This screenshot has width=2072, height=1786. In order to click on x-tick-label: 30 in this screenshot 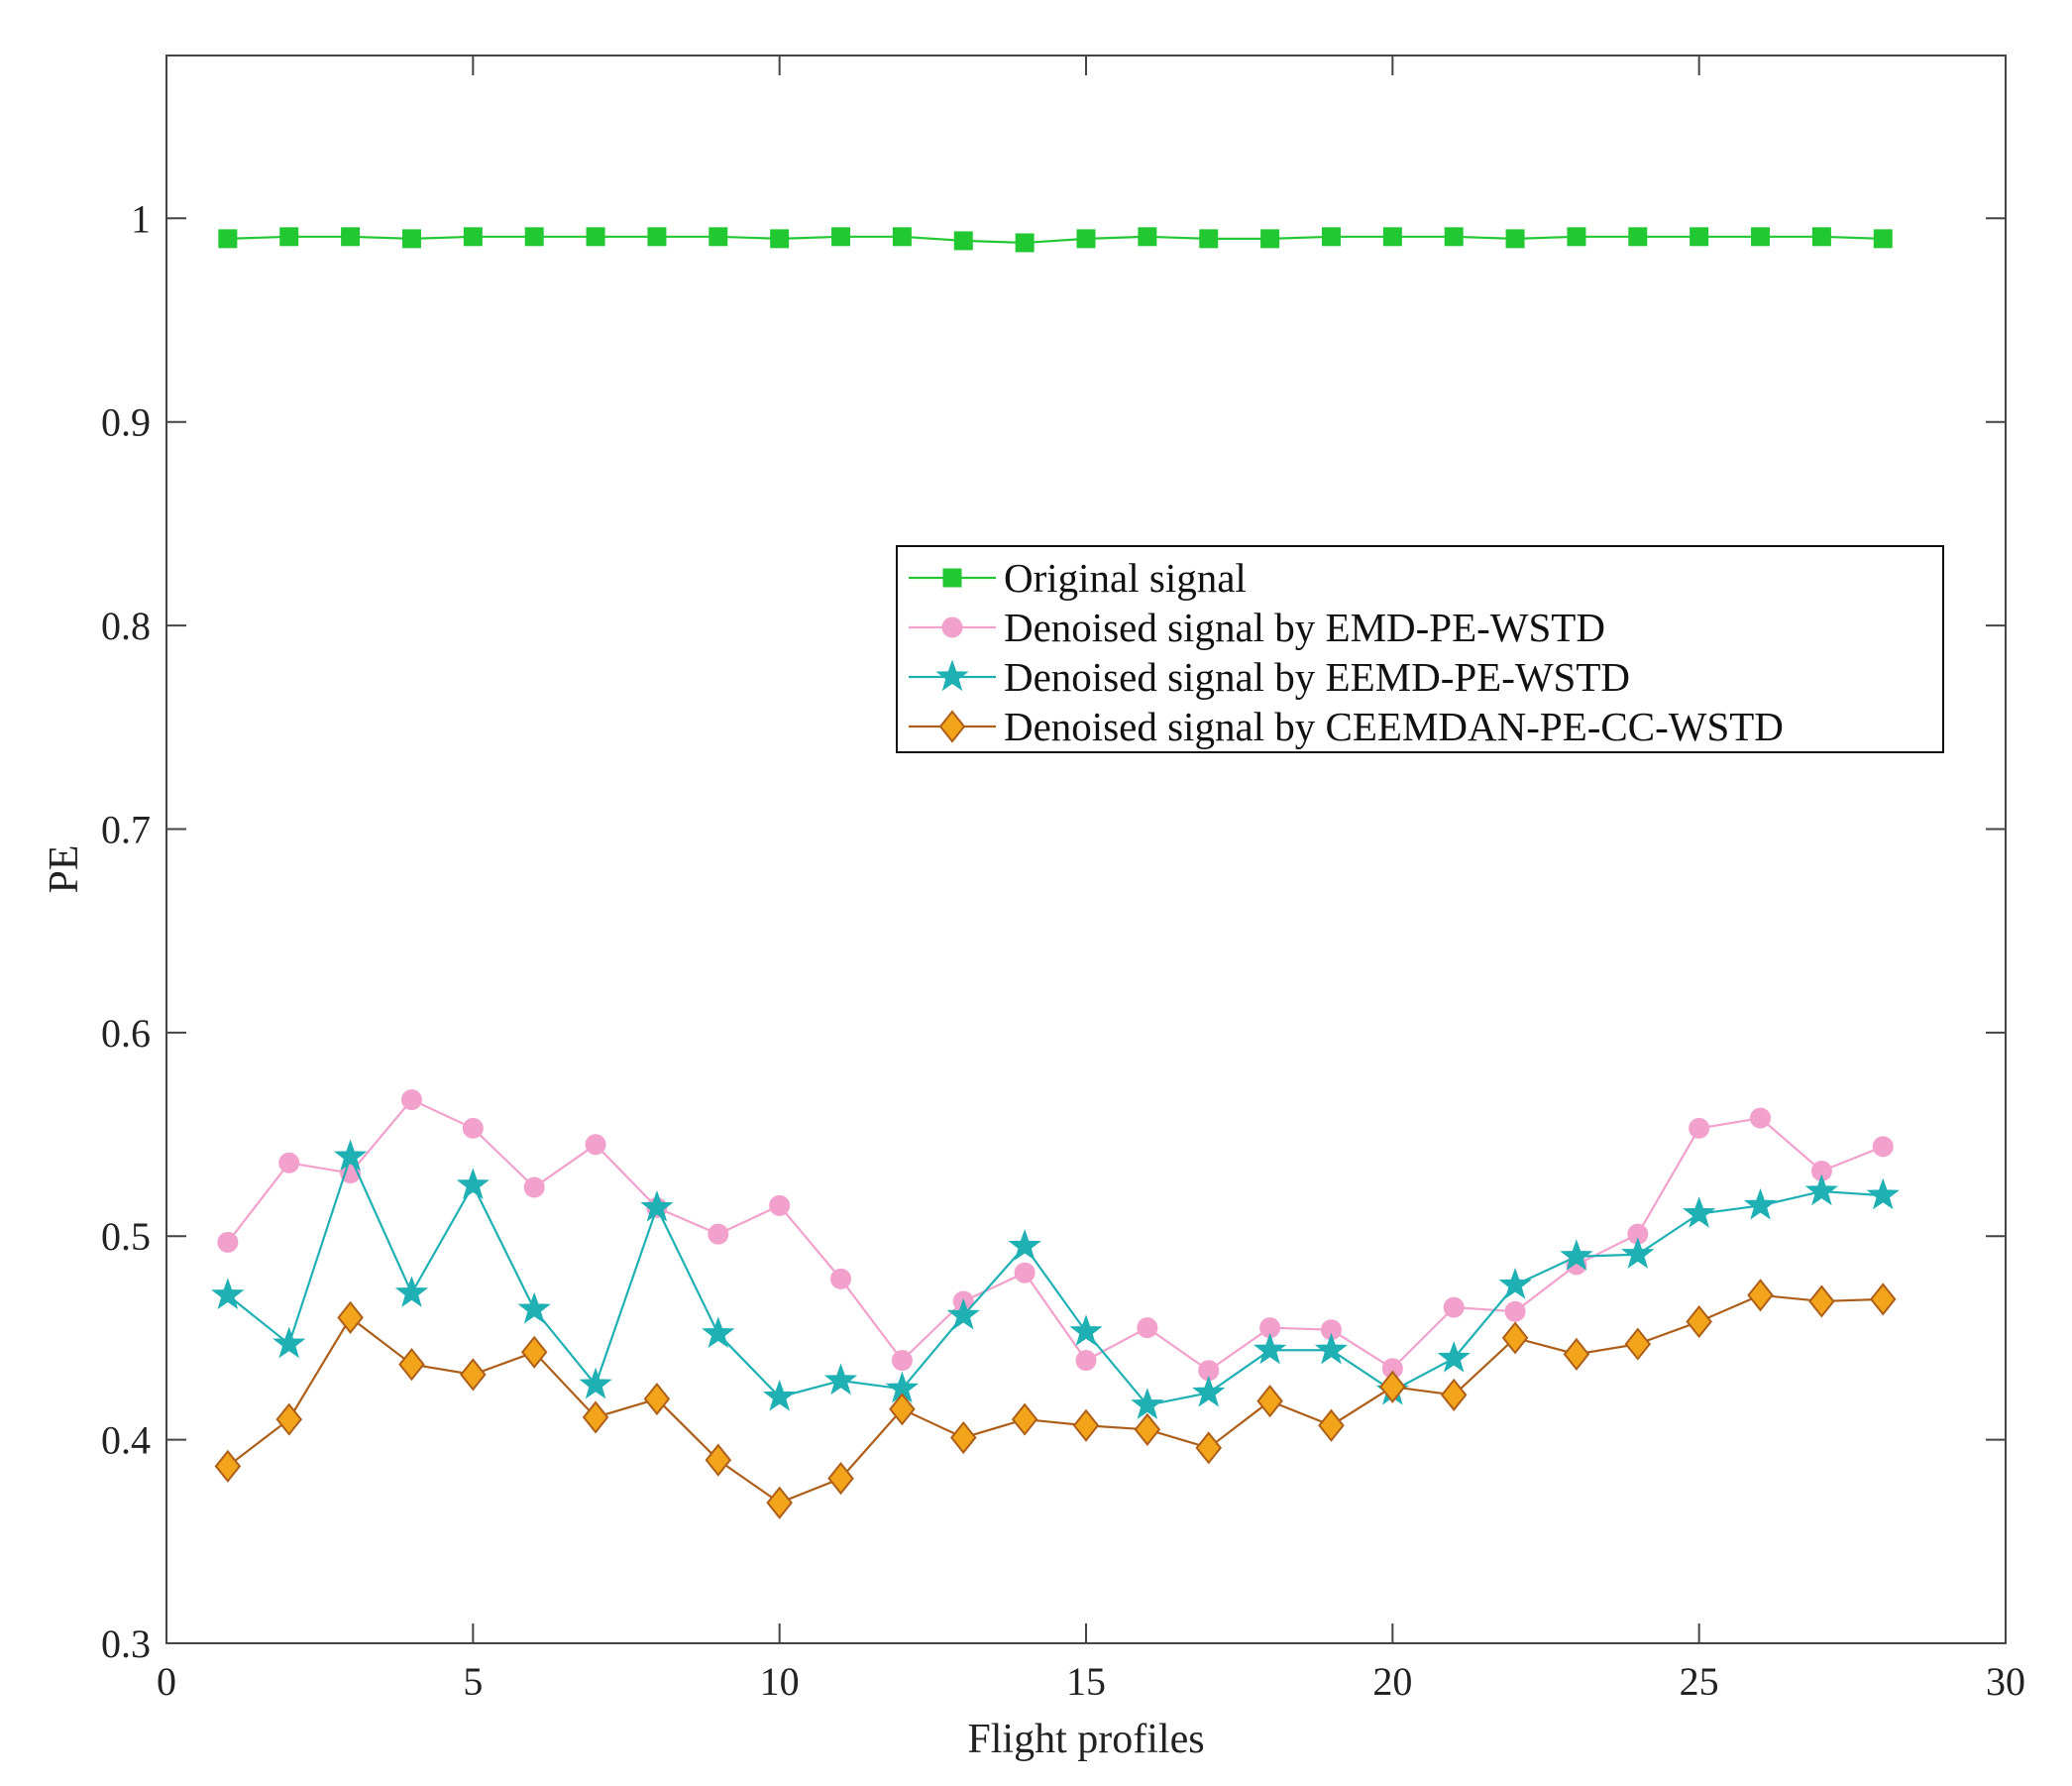, I will do `click(2005, 1681)`.